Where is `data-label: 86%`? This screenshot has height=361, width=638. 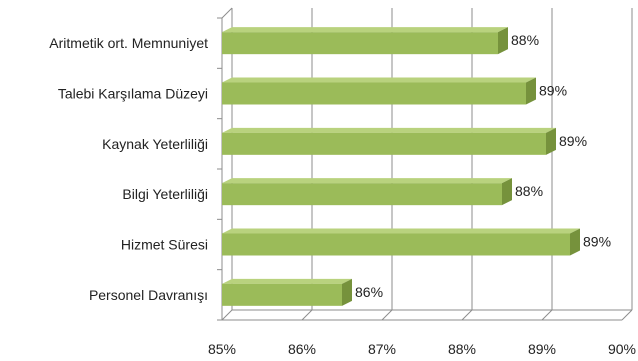 data-label: 86% is located at coordinates (369, 292).